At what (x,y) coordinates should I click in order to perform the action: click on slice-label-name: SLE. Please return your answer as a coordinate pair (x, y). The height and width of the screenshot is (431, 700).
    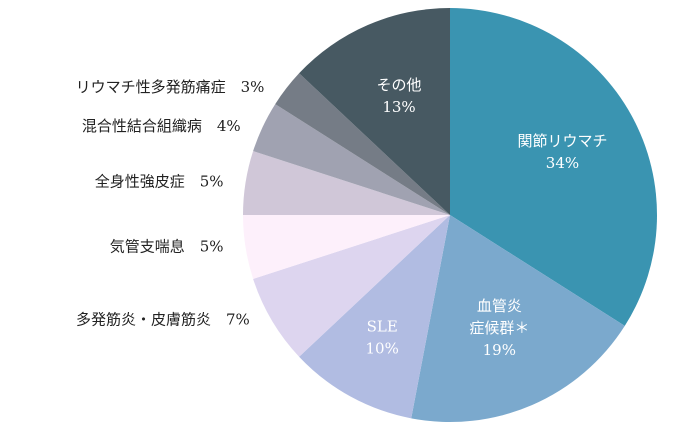
    Looking at the image, I should click on (382, 326).